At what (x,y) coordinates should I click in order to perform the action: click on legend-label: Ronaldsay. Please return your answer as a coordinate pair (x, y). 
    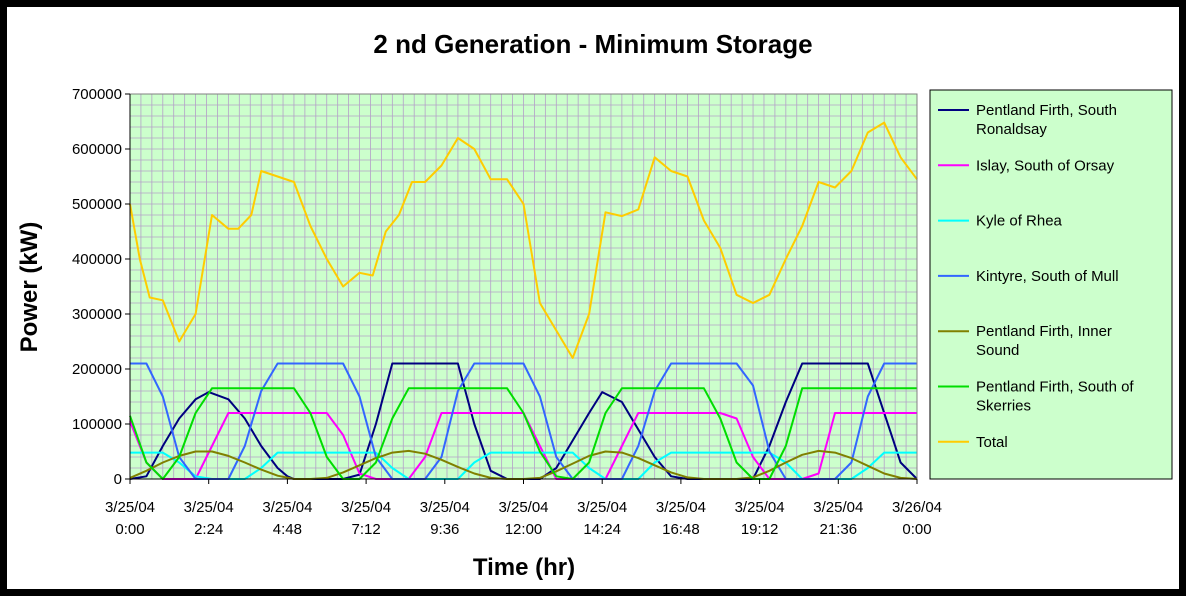
    Looking at the image, I should click on (1011, 129).